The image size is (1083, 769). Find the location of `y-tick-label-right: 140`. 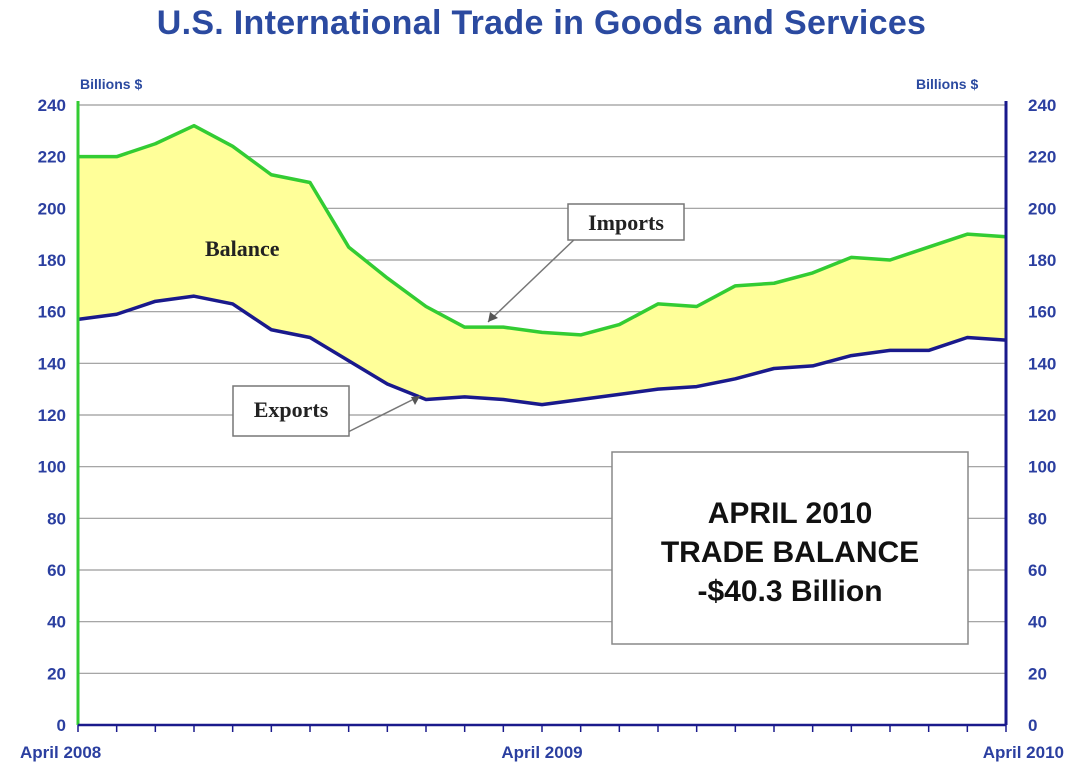

y-tick-label-right: 140 is located at coordinates (1042, 363).